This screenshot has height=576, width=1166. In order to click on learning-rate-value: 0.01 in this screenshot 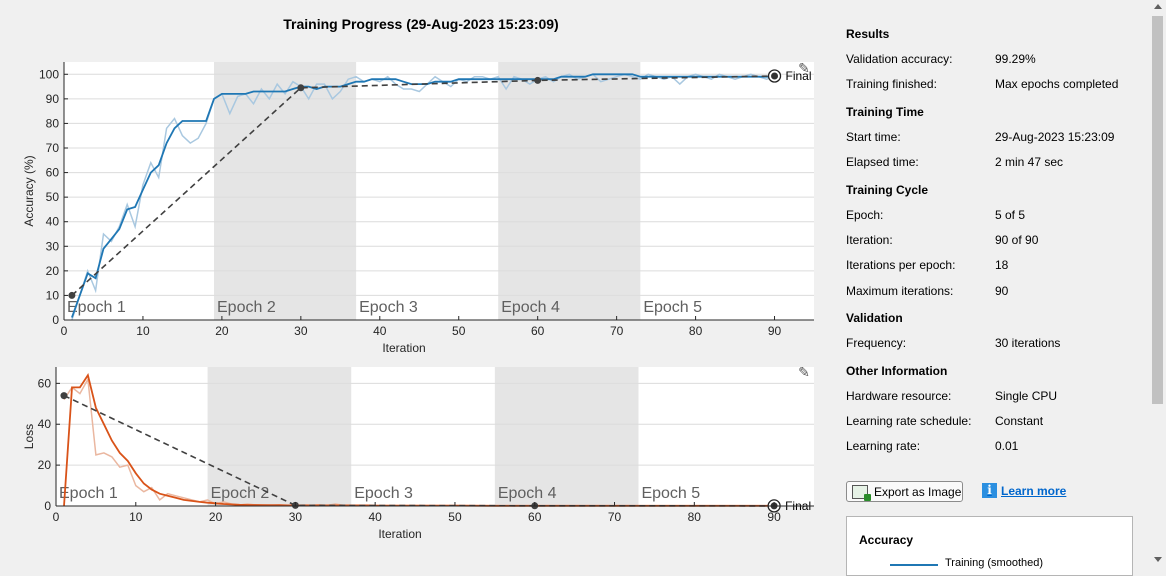, I will do `click(1007, 446)`.